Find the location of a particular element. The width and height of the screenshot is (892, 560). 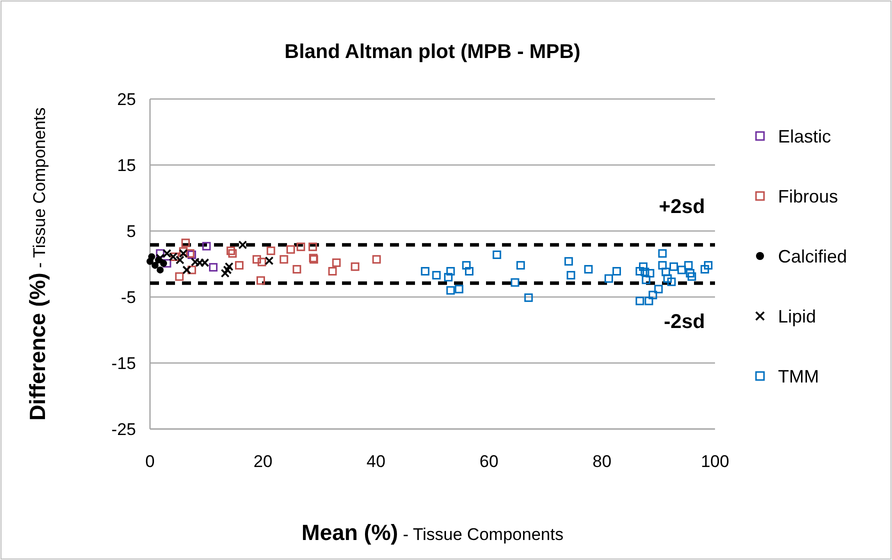

x-tick-label: 60 is located at coordinates (489, 461).